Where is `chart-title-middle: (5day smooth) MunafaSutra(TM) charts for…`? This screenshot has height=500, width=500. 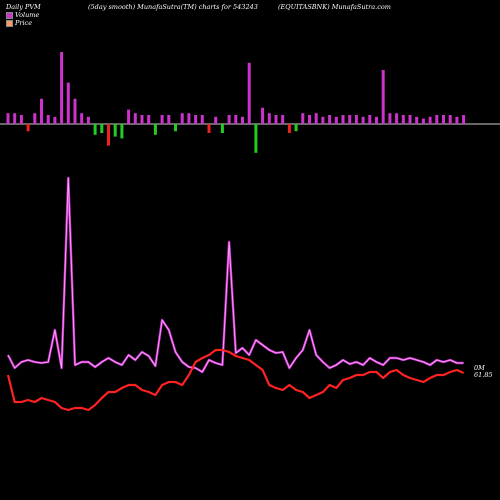
chart-title-middle: (5day smooth) MunafaSutra(TM) charts for… is located at coordinates (173, 7).